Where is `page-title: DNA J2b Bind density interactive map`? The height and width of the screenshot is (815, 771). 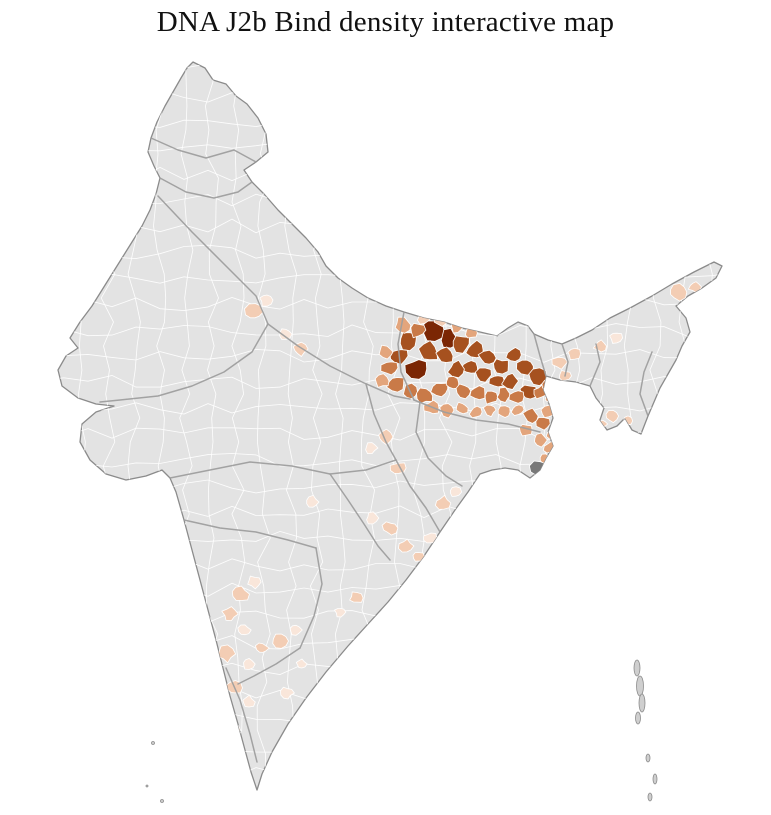
page-title: DNA J2b Bind density interactive map is located at coordinates (385, 22).